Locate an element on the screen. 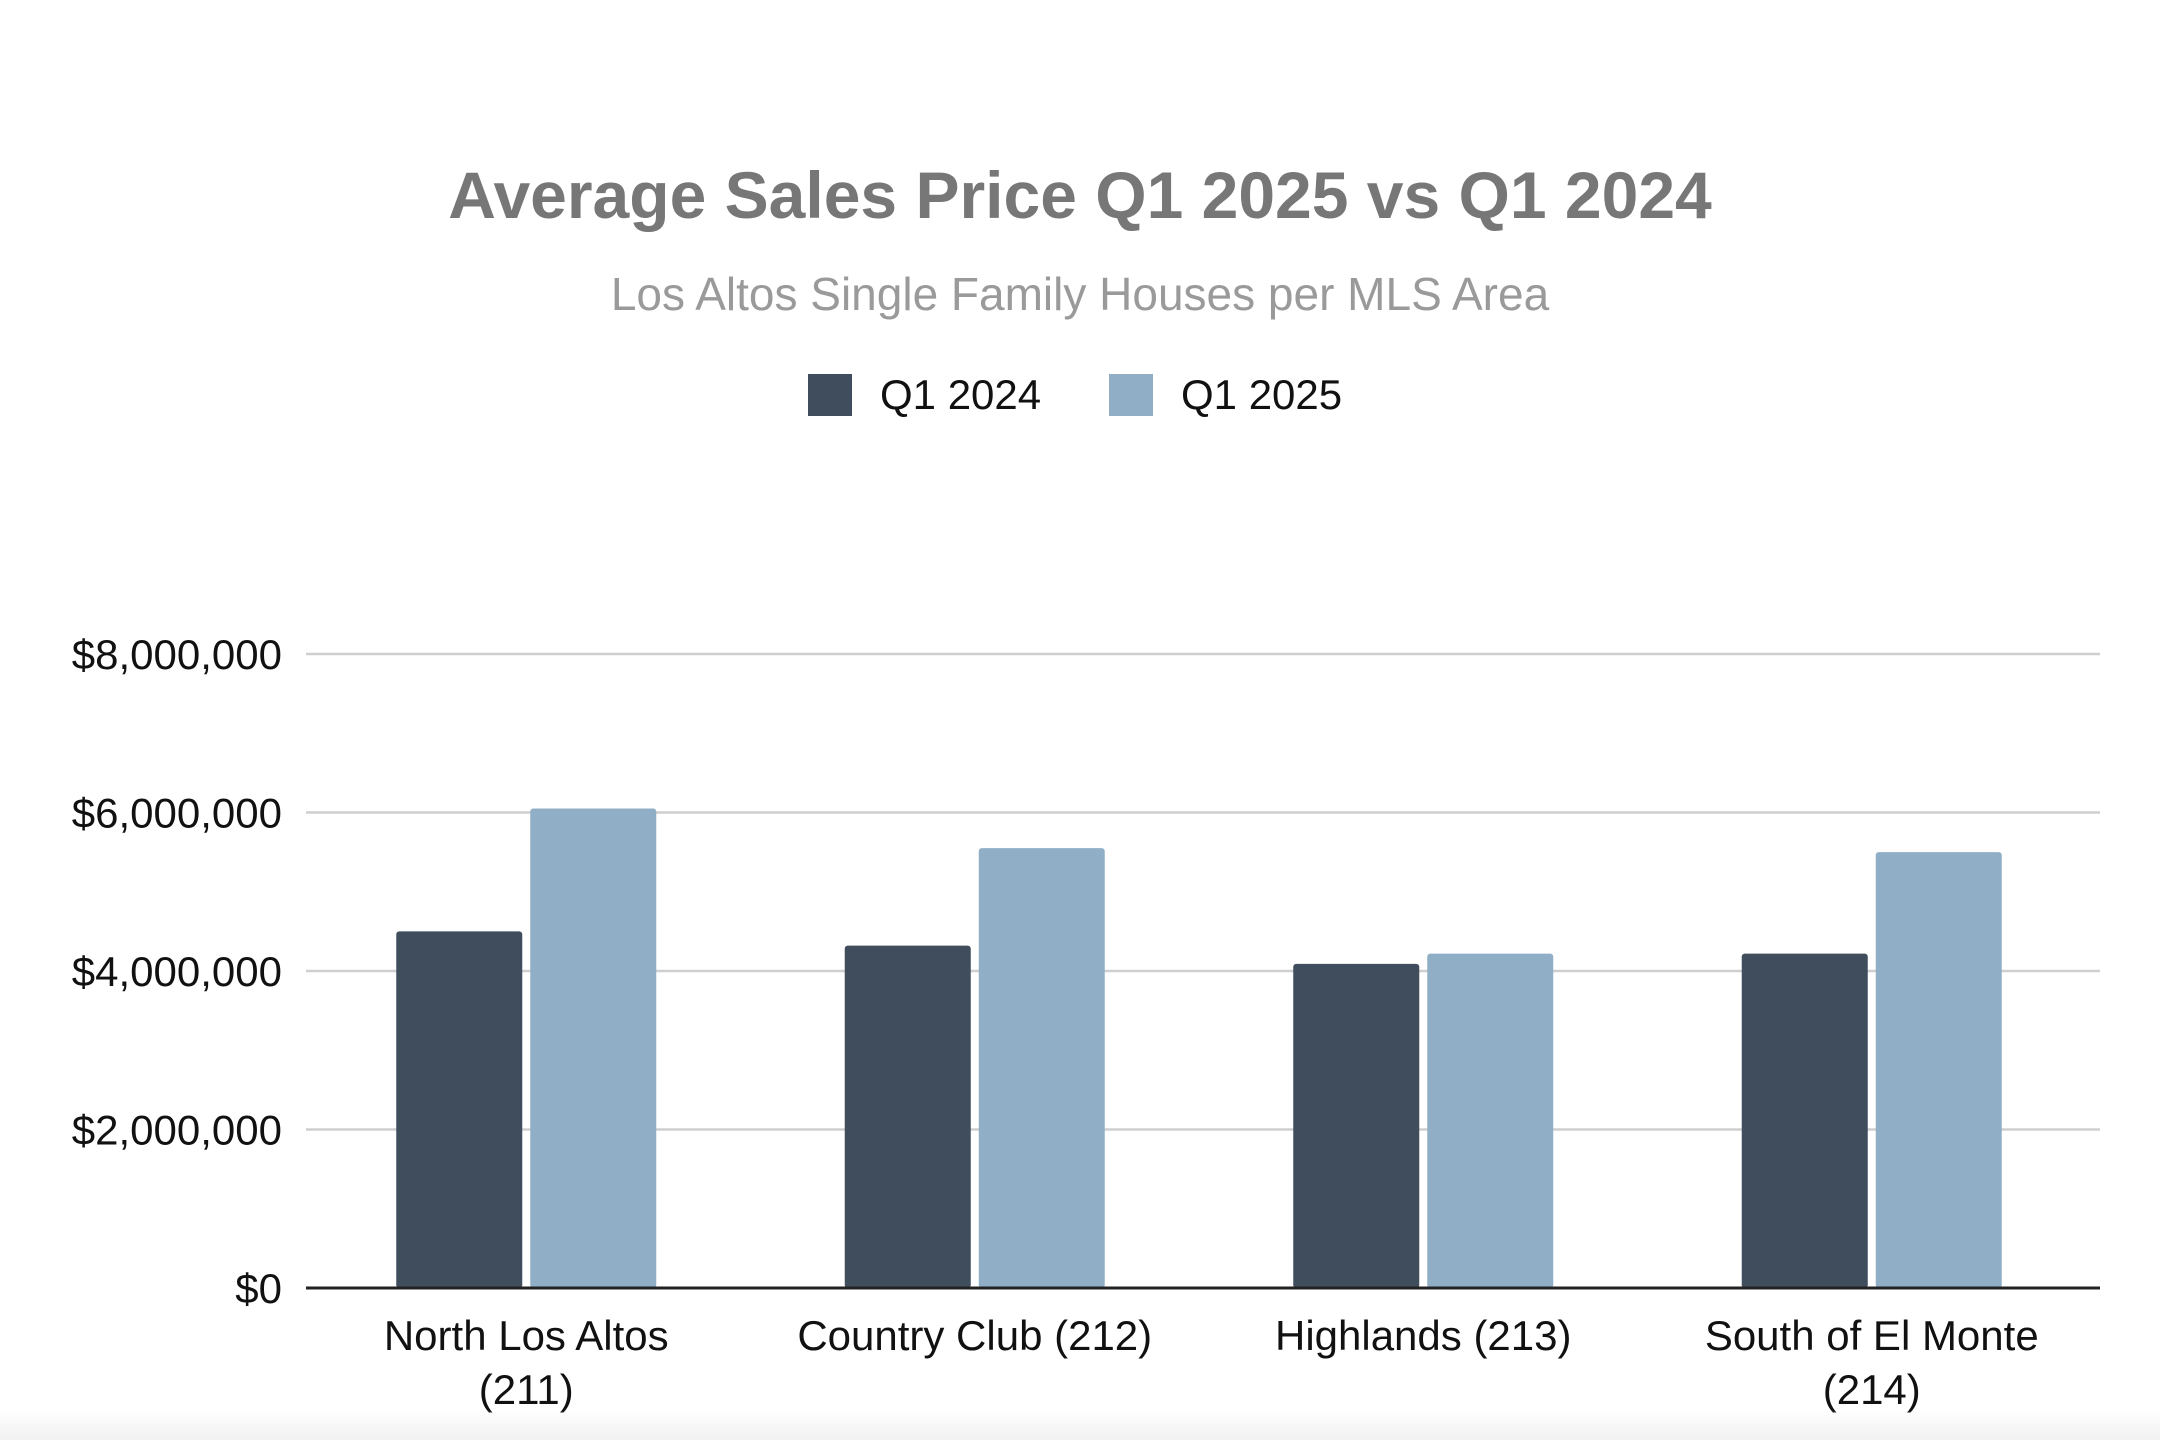  x-tick-label: South of El Monte is located at coordinates (1872, 1335).